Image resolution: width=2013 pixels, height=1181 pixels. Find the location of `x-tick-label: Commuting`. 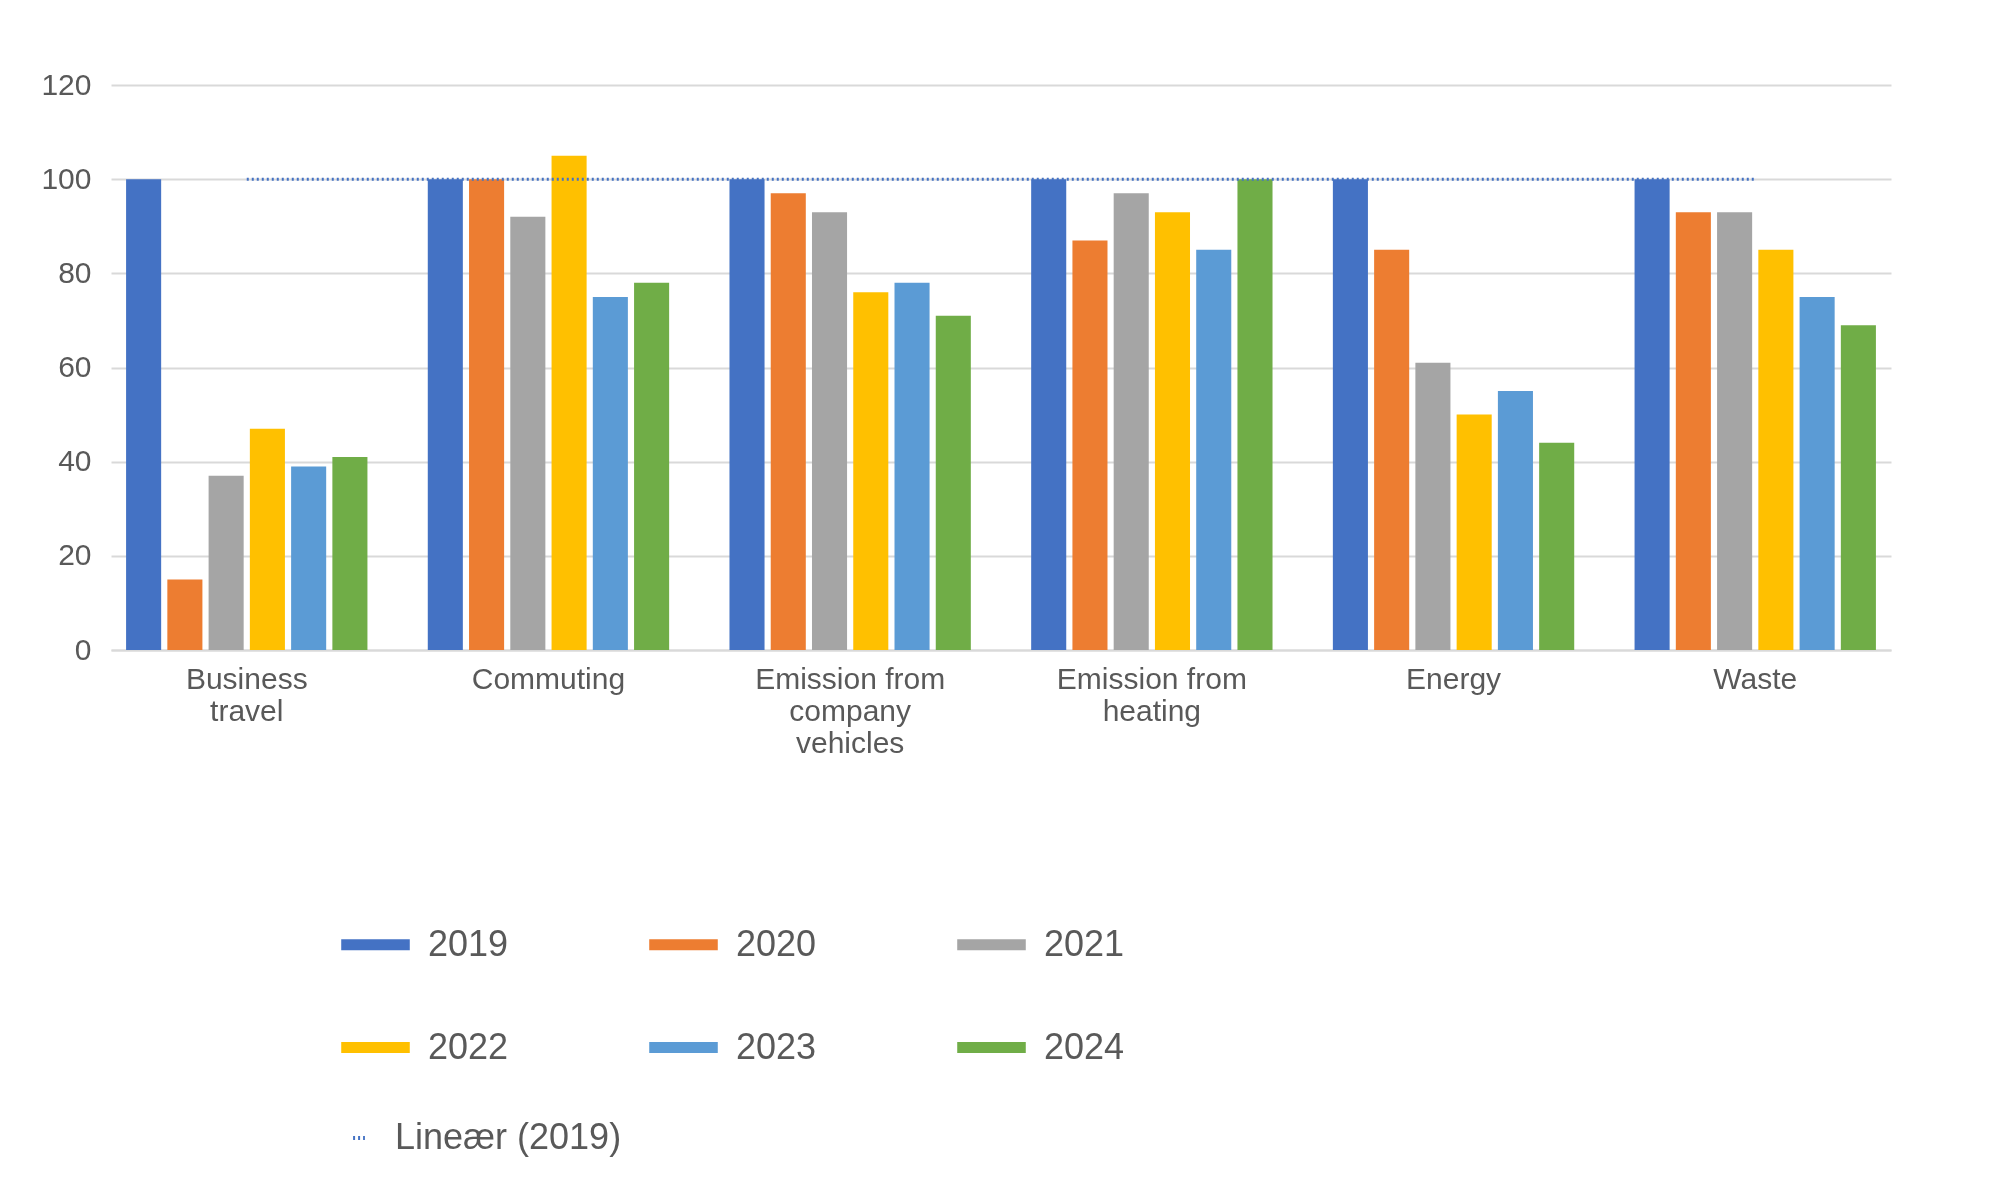

x-tick-label: Commuting is located at coordinates (548, 678).